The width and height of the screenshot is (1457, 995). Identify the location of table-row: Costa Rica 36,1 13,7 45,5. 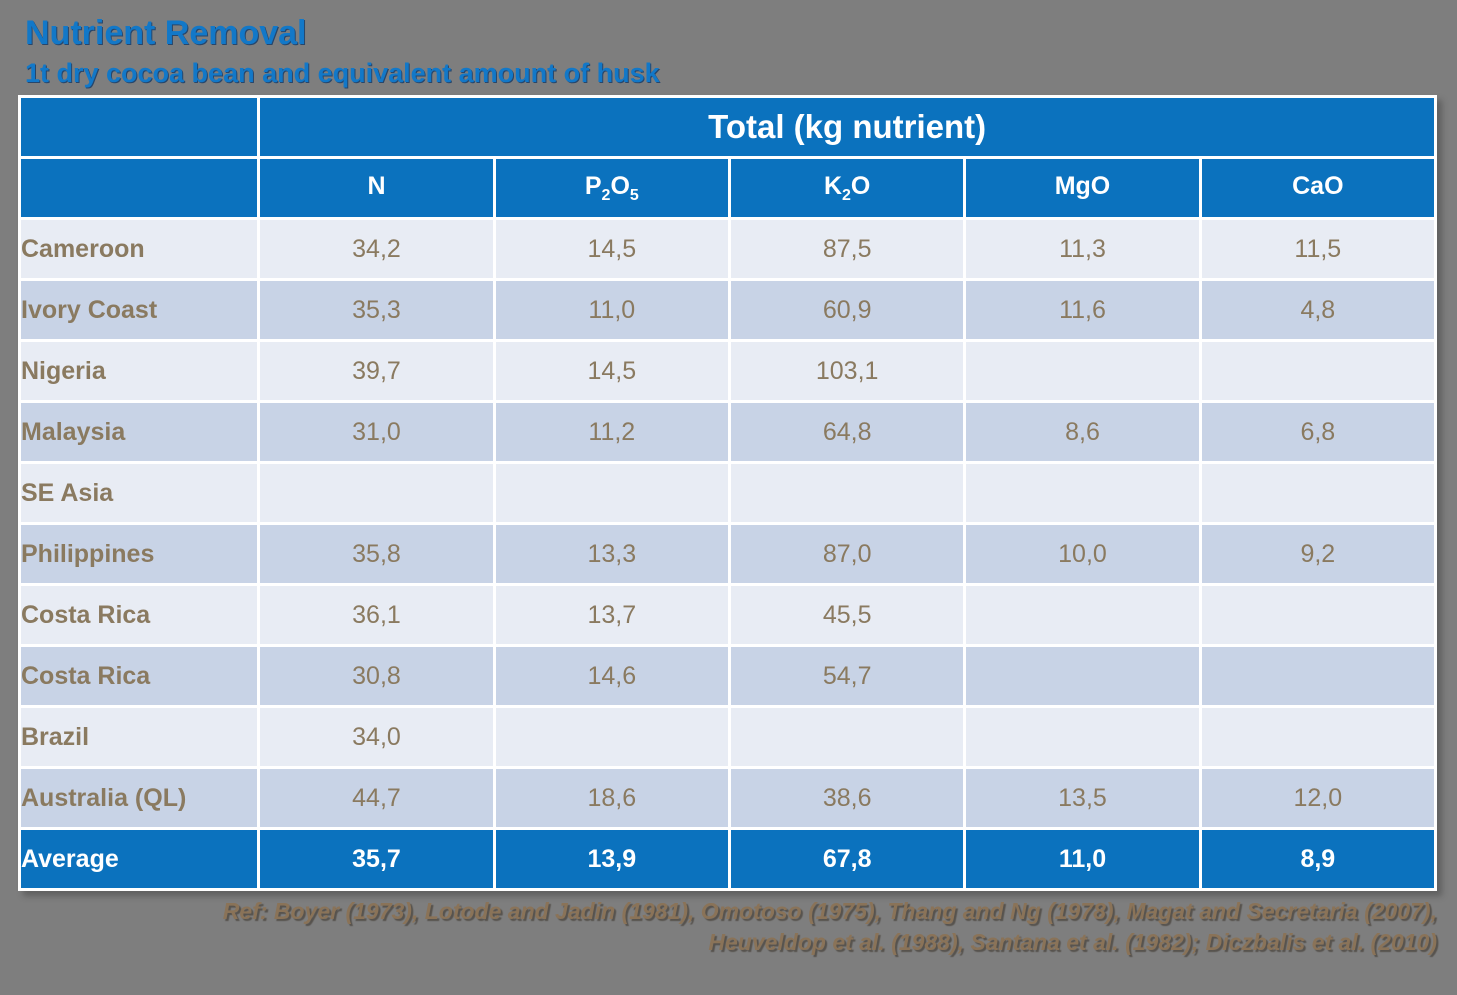
(727, 615).